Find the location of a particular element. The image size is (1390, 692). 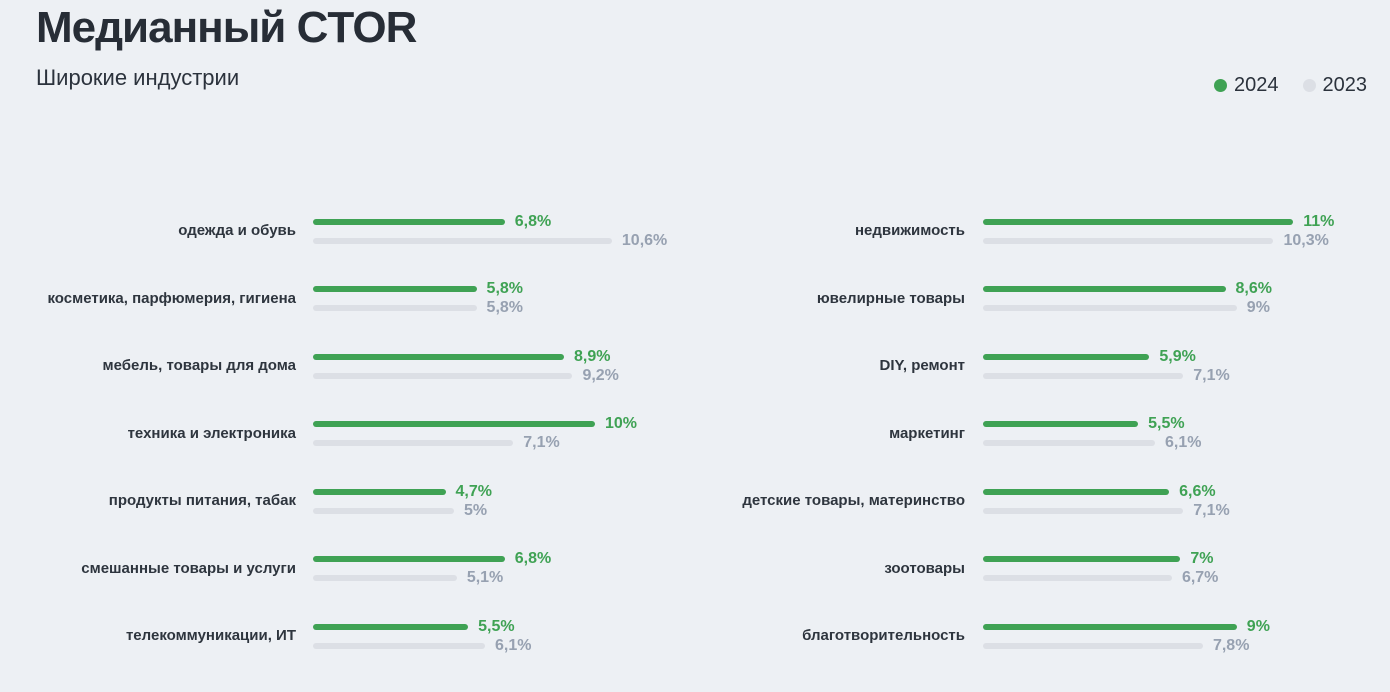

bar-pair: 4,7% 5% is located at coordinates (495, 501).